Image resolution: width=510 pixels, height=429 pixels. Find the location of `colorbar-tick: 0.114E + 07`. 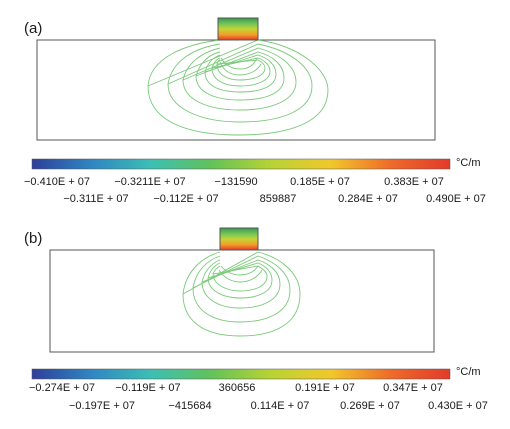

colorbar-tick: 0.114E + 07 is located at coordinates (280, 406).